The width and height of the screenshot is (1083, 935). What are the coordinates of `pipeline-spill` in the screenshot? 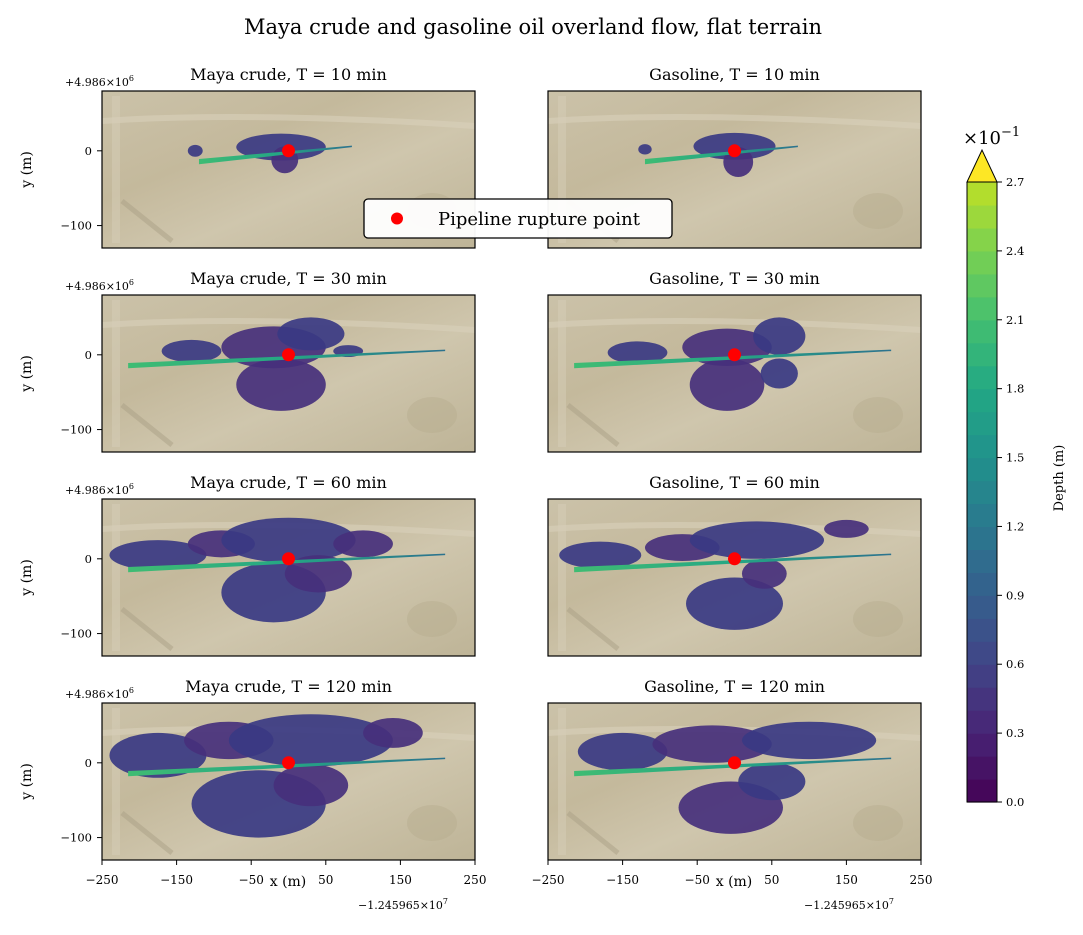 It's located at (721, 155).